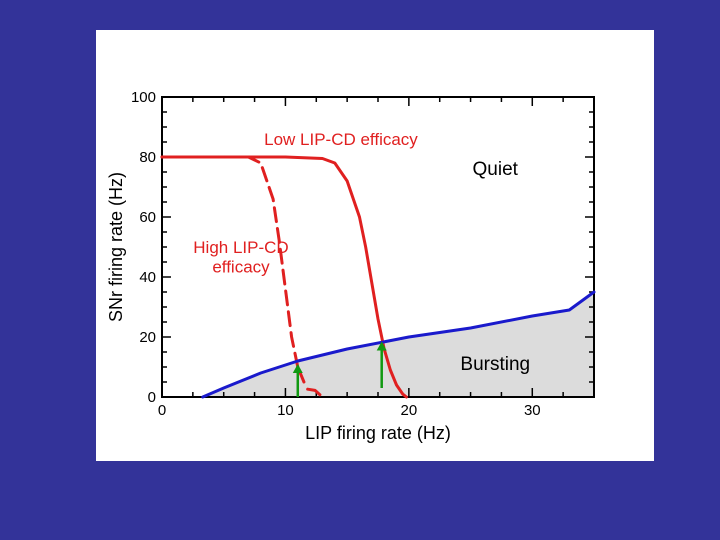 The height and width of the screenshot is (540, 720). Describe the element at coordinates (315, 393) in the screenshot. I see `series-line-high-lip-cd-efficacy-low-branch` at that location.